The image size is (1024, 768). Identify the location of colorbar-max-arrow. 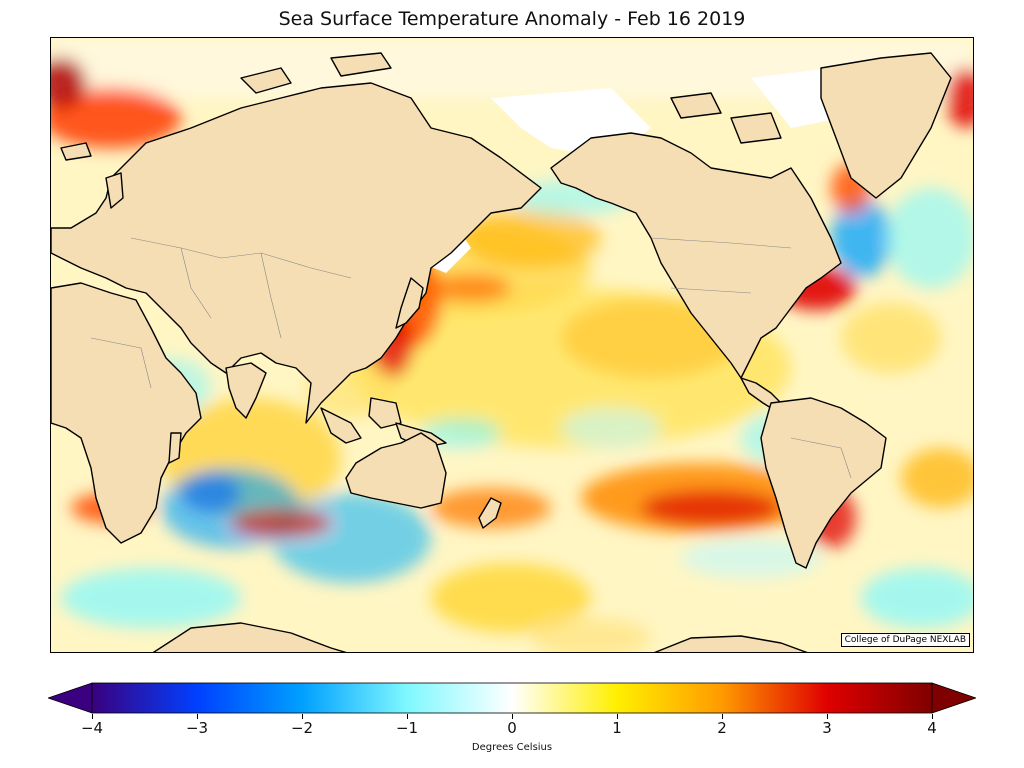
(953, 698).